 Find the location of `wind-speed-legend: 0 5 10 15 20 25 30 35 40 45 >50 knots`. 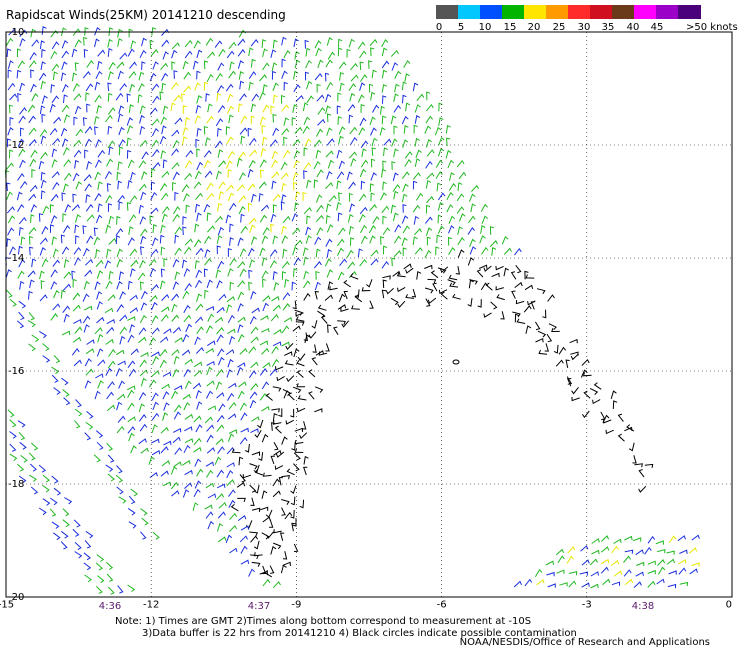

wind-speed-legend: 0 5 10 15 20 25 30 35 40 45 >50 knots is located at coordinates (586, 21).